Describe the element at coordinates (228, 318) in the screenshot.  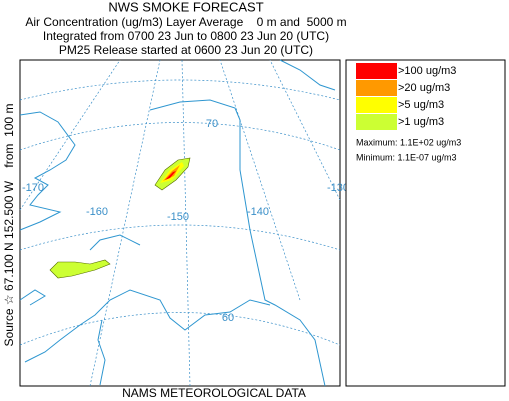
I see `grid-label: 60` at that location.